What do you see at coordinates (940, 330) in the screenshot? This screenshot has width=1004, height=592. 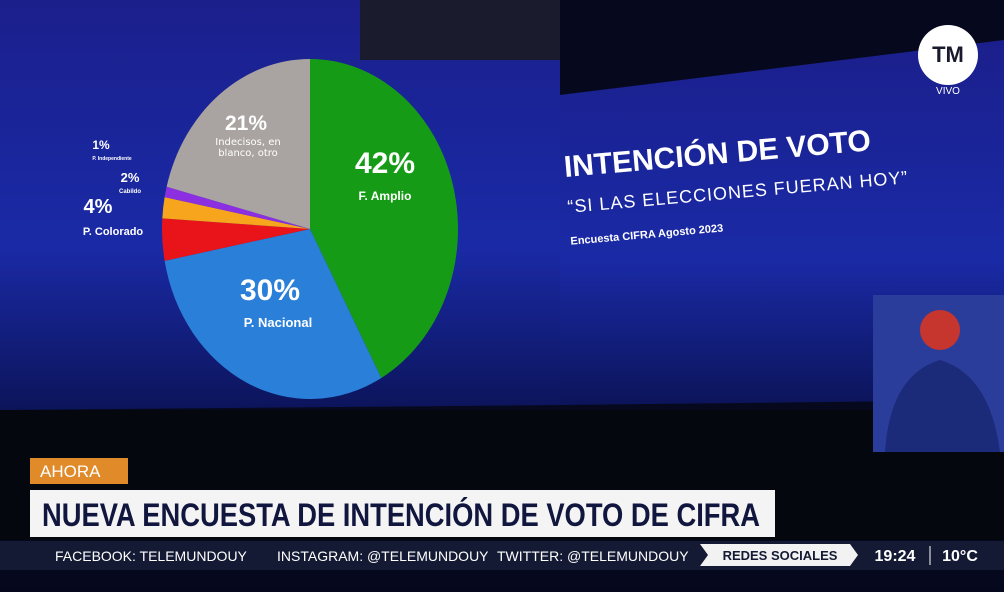 I see `interpreter-head` at bounding box center [940, 330].